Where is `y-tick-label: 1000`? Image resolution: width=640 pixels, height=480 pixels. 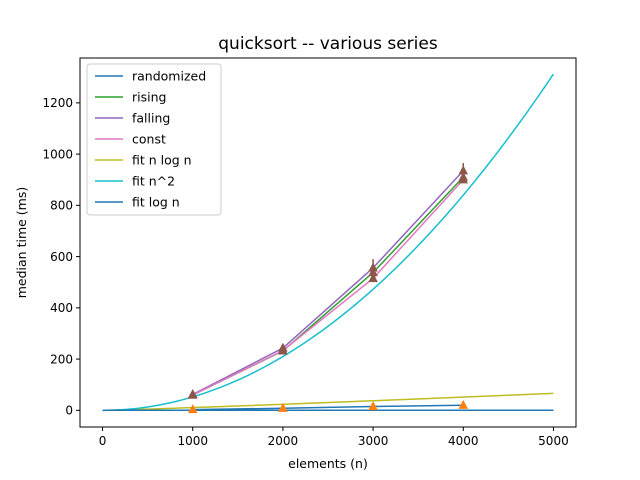 y-tick-label: 1000 is located at coordinates (57, 154).